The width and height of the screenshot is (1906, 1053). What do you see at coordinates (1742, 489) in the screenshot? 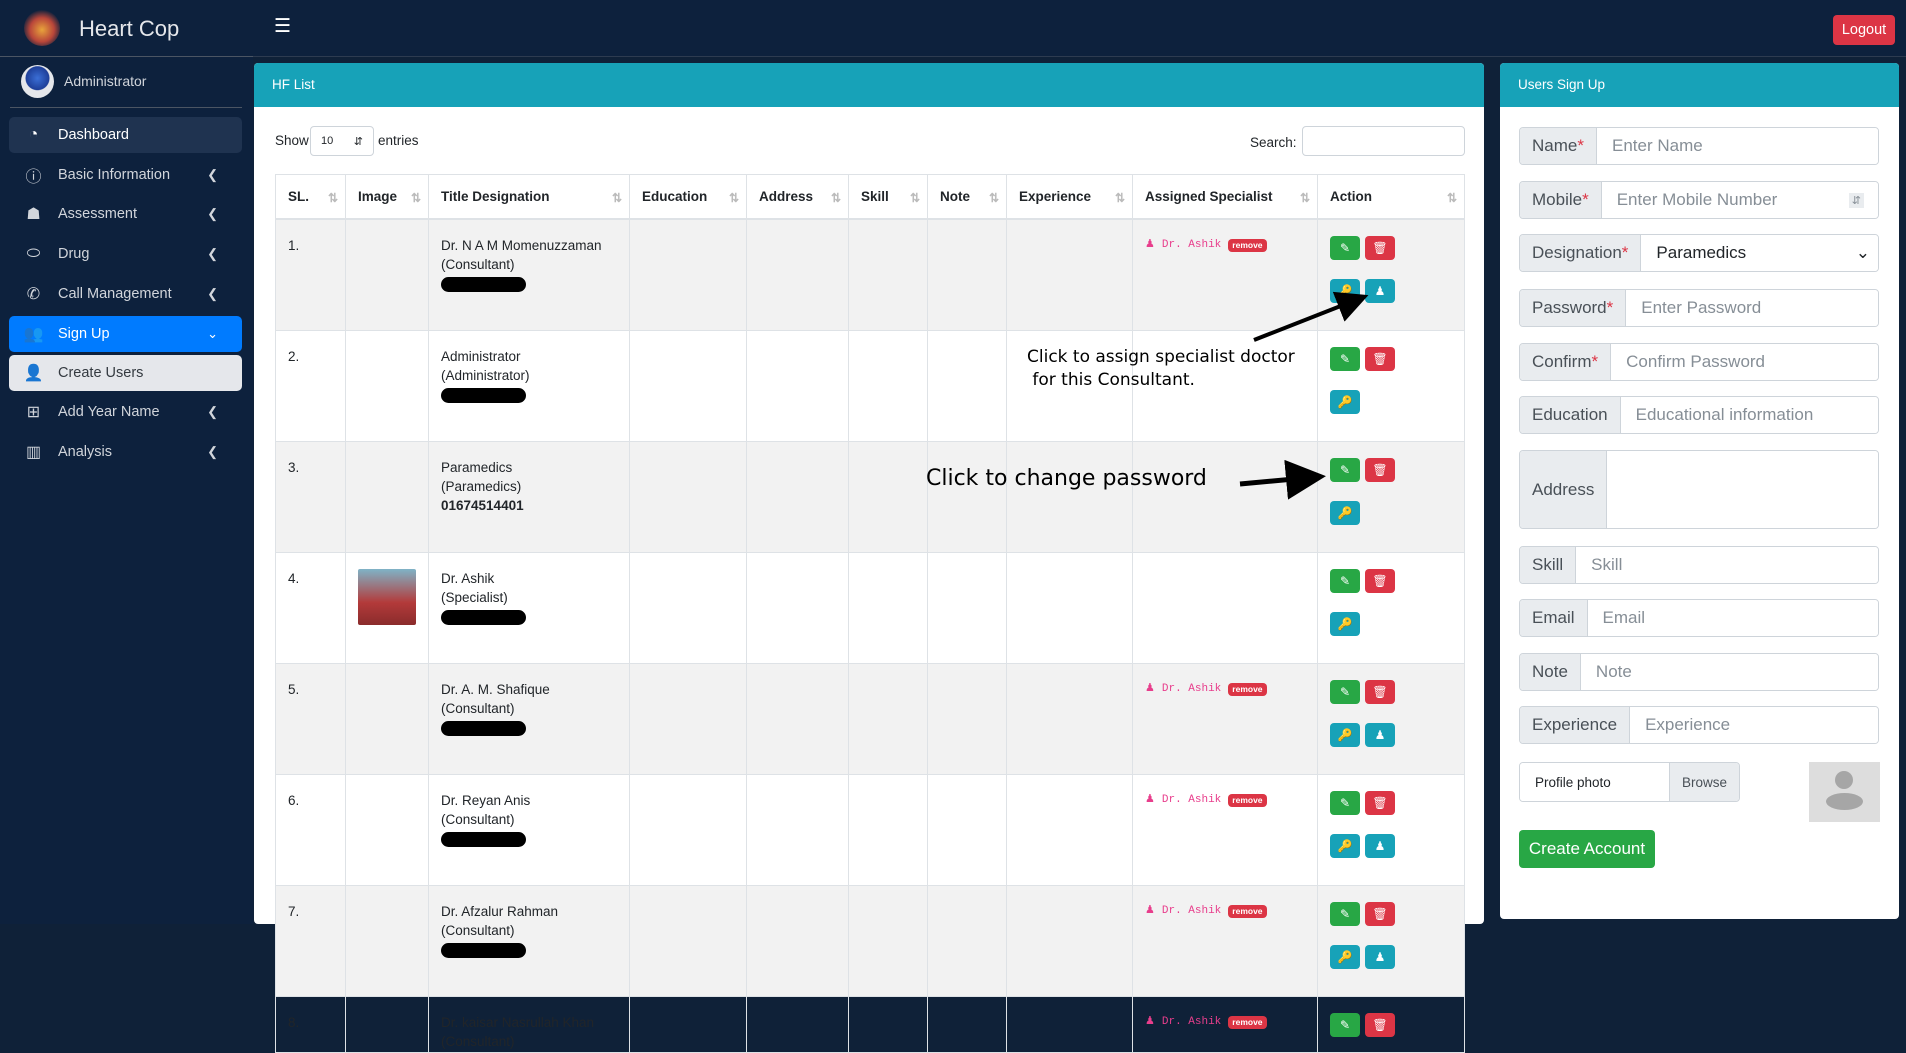
I see `field-input` at bounding box center [1742, 489].